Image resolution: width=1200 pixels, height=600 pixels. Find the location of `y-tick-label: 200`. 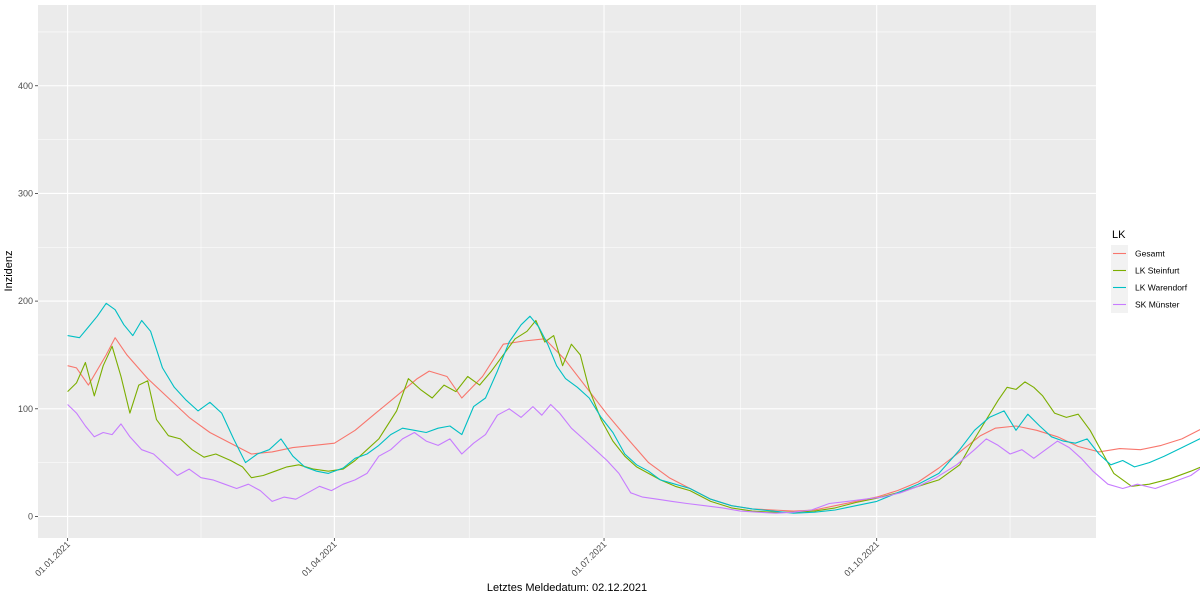

y-tick-label: 200 is located at coordinates (25, 301).